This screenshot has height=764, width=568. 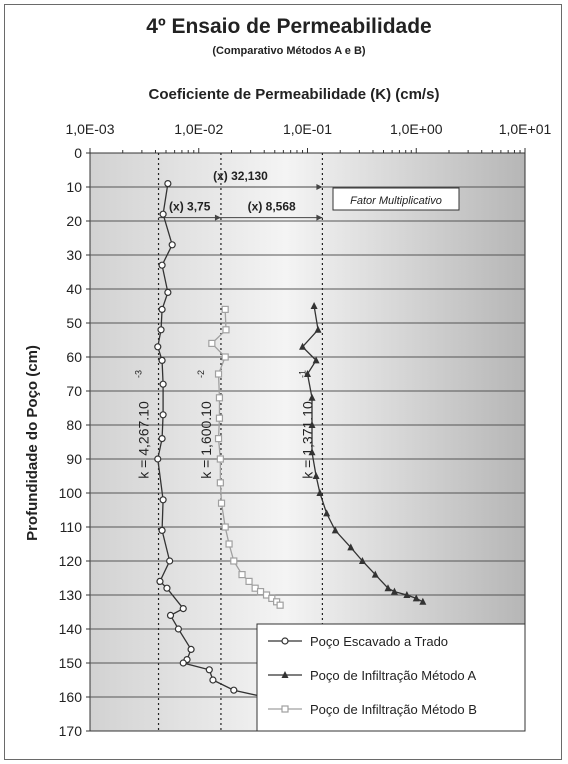 What do you see at coordinates (307, 129) in the screenshot?
I see `x-tick-label: 1,0E-01` at bounding box center [307, 129].